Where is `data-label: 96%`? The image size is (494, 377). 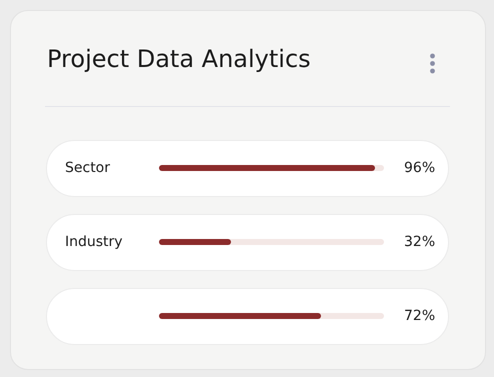
data-label: 96% is located at coordinates (420, 168).